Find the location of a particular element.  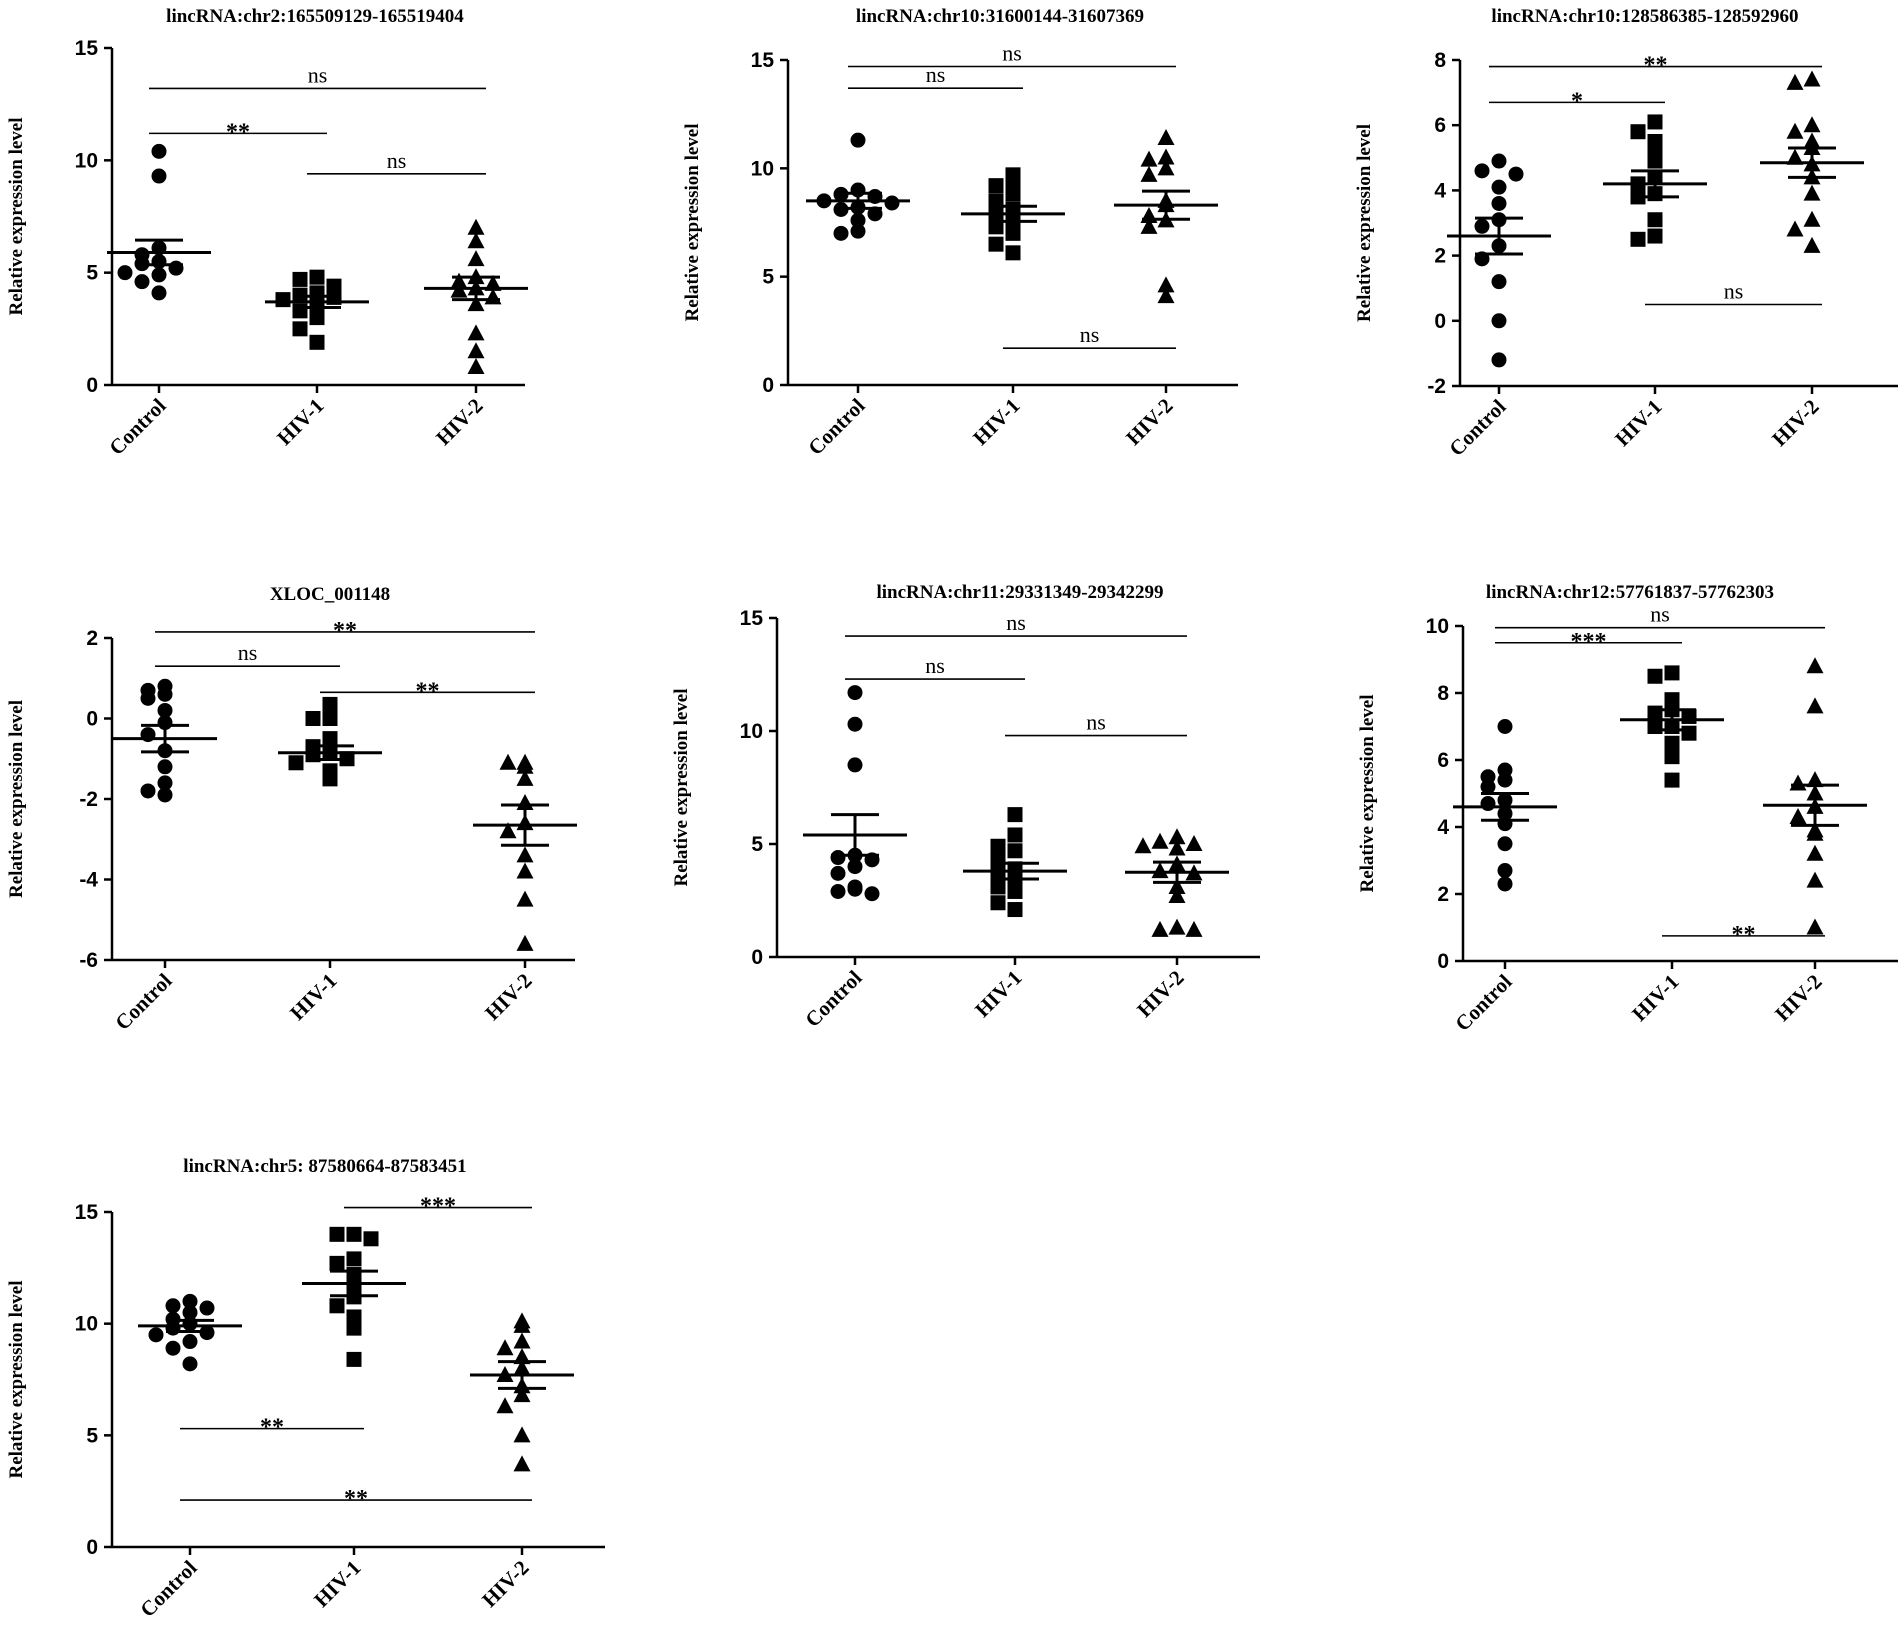

y-tick-label: 2 is located at coordinates (1443, 894).